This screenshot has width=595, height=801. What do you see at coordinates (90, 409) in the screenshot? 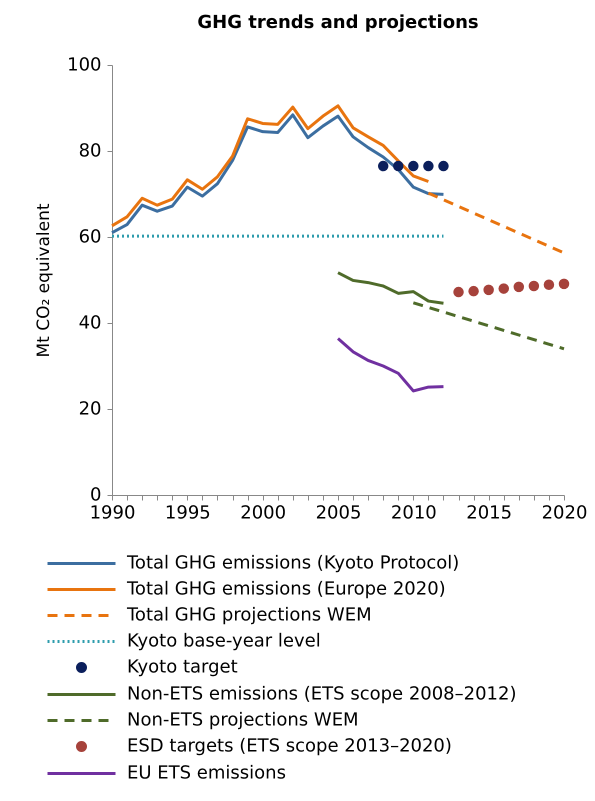
I see `y-tick-label: 20` at bounding box center [90, 409].